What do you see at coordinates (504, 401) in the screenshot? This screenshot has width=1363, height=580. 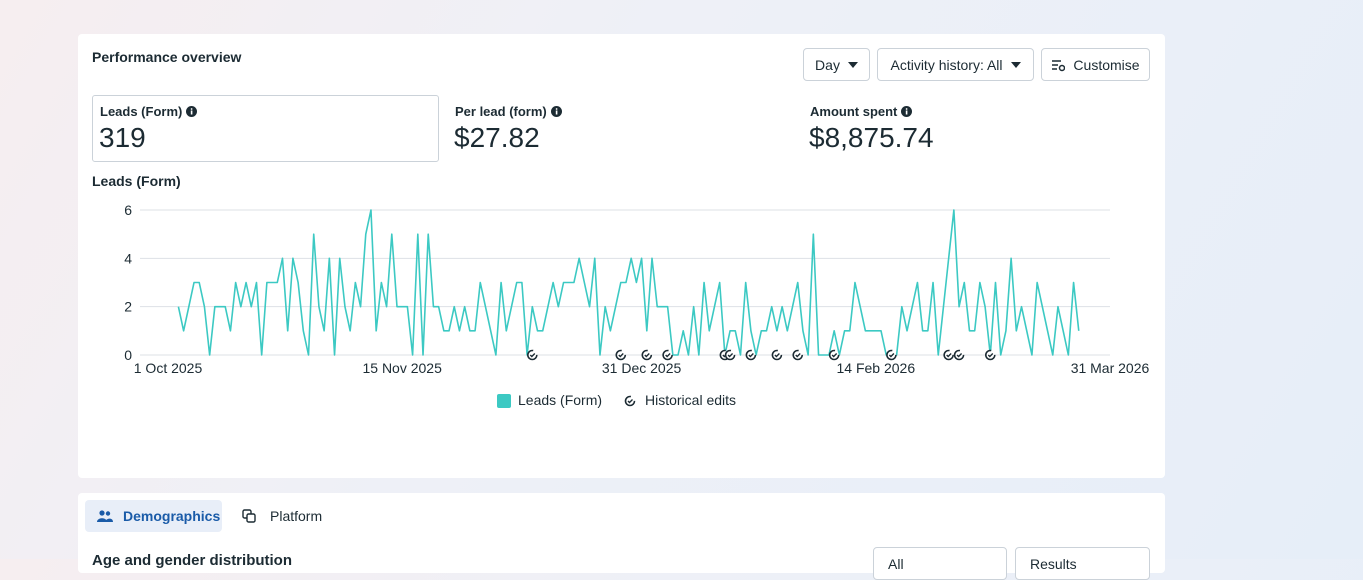 I see `legend-swatch` at bounding box center [504, 401].